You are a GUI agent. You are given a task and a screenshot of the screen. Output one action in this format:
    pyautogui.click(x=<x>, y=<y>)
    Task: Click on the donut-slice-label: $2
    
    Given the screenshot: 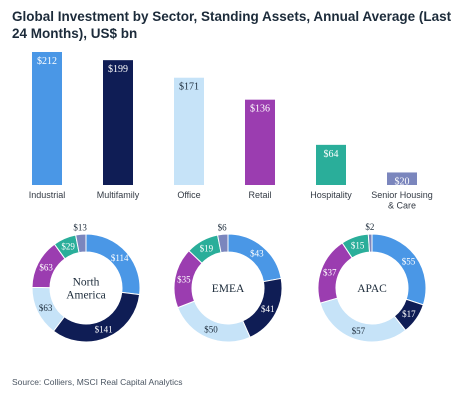 What is the action you would take?
    pyautogui.click(x=369, y=227)
    